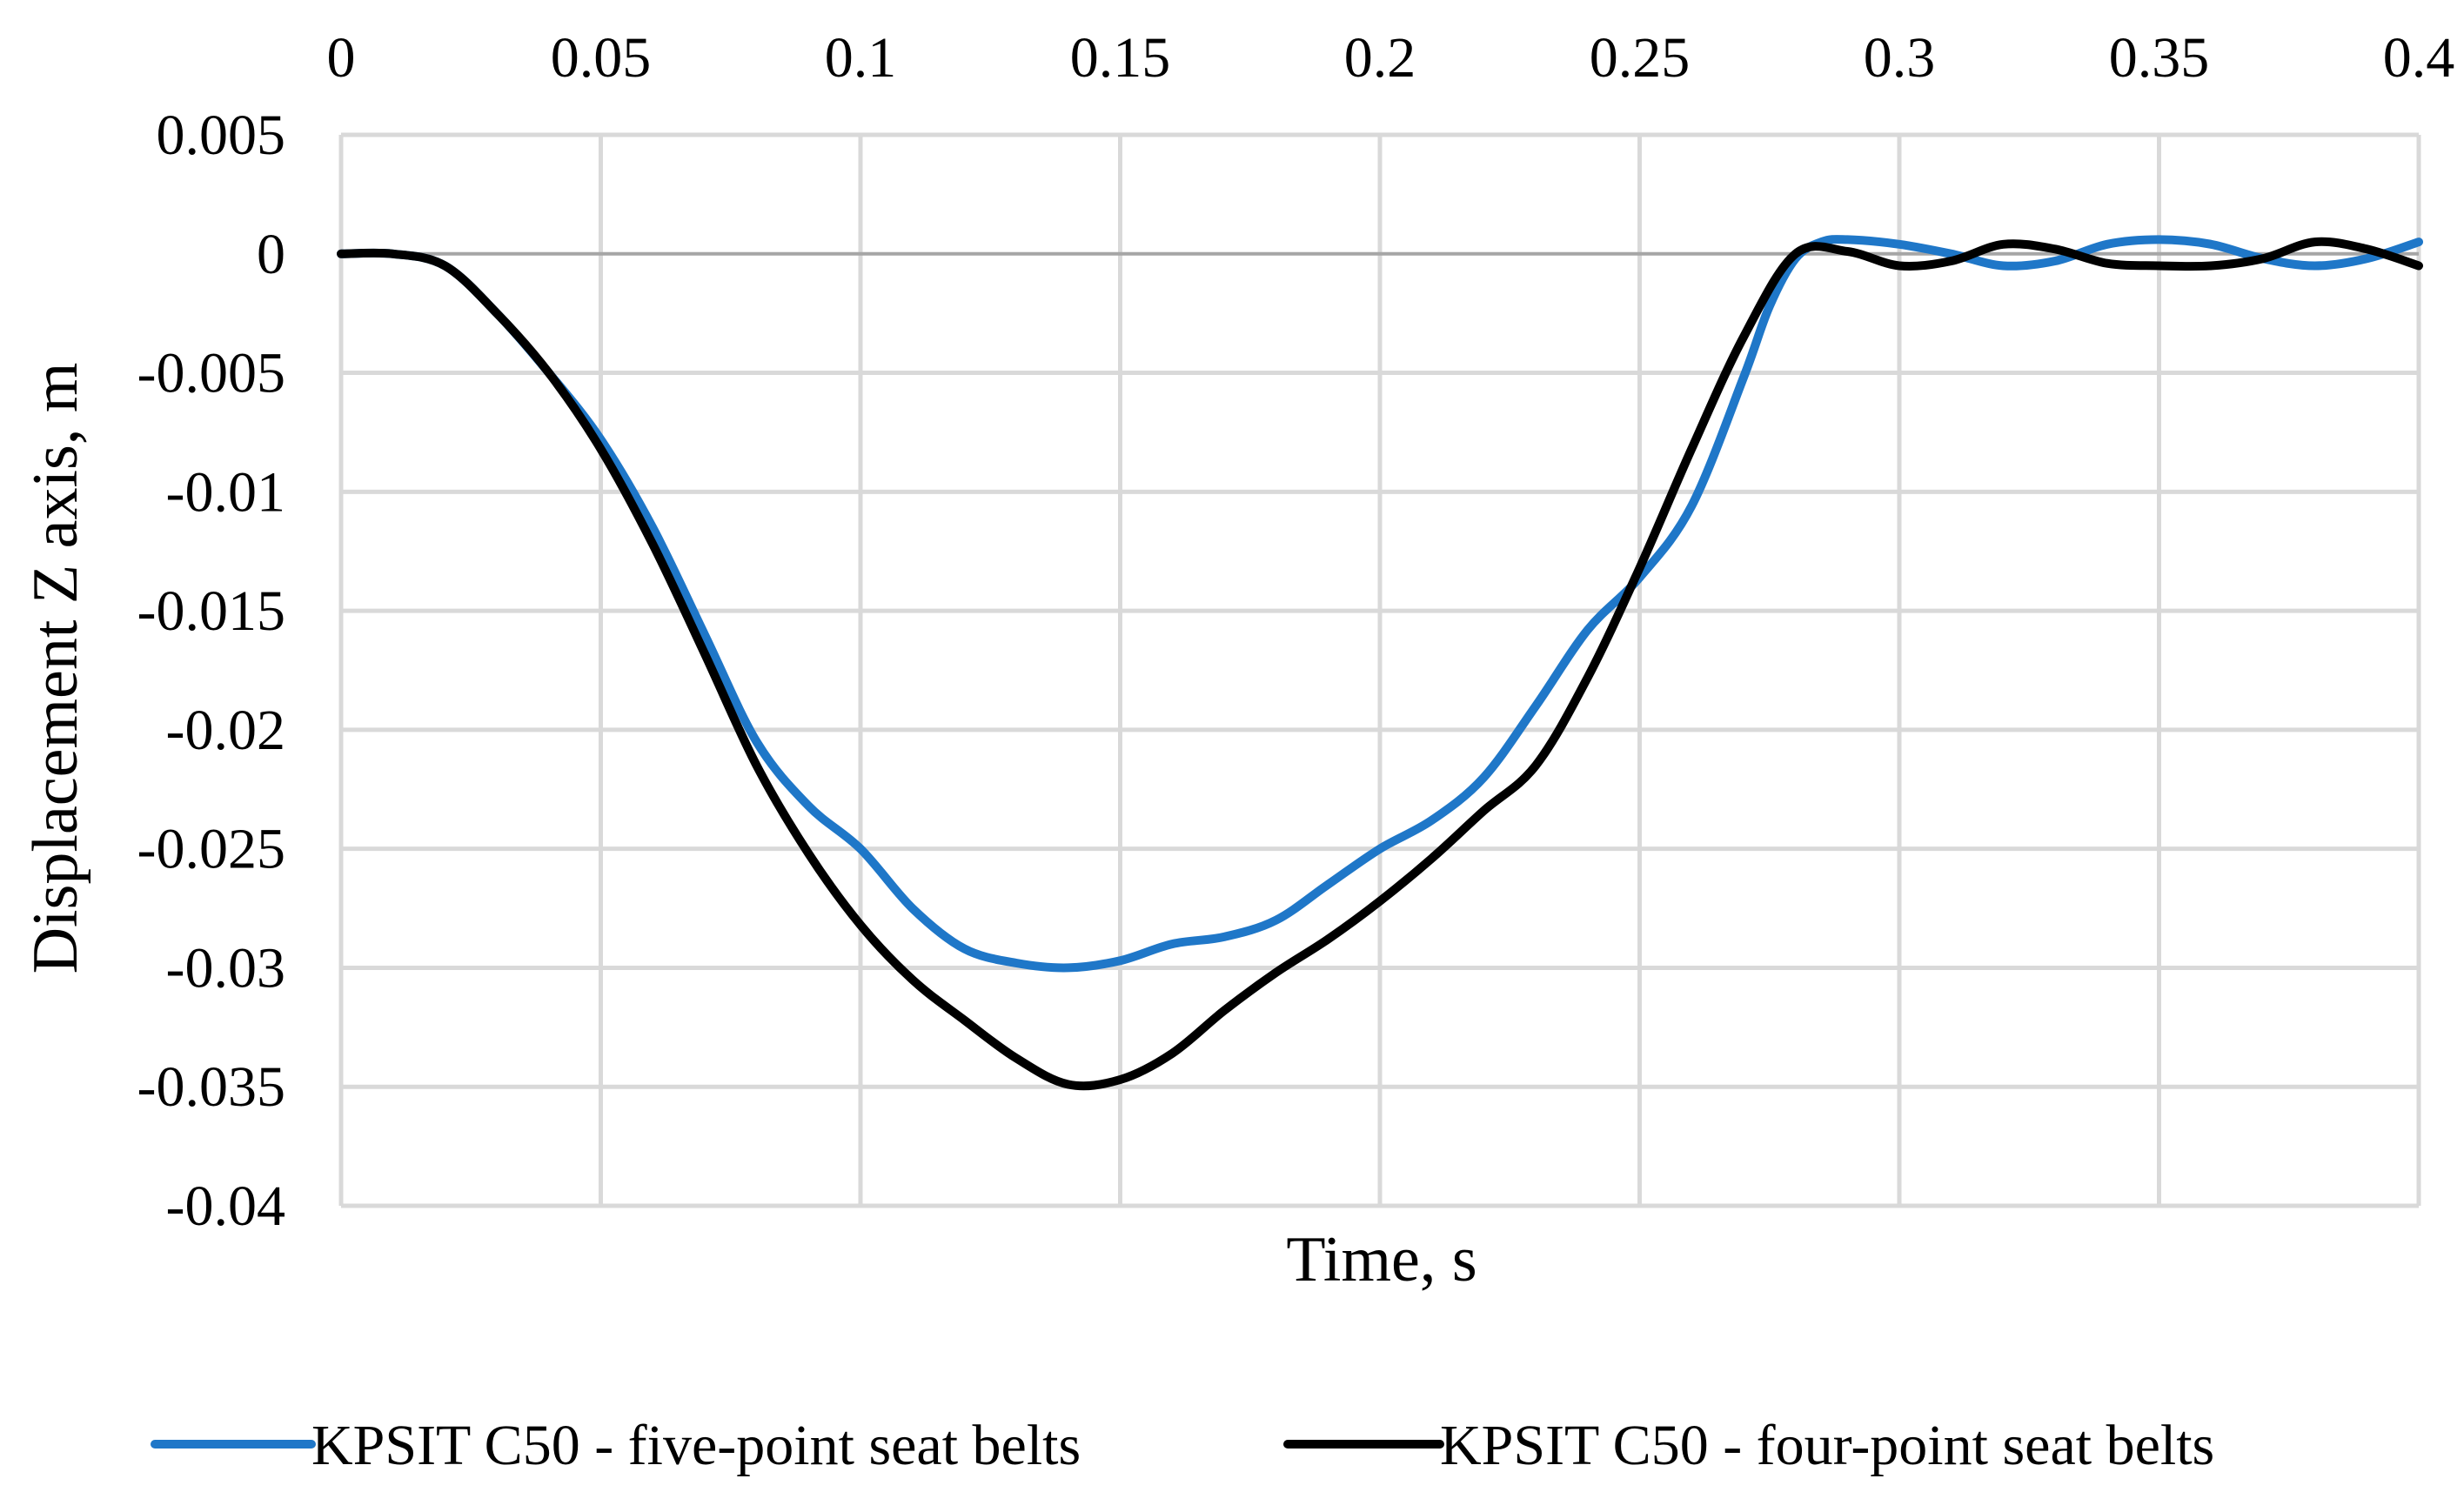 The height and width of the screenshot is (1492, 2464). I want to click on x-tick-label: 0.1, so click(861, 58).